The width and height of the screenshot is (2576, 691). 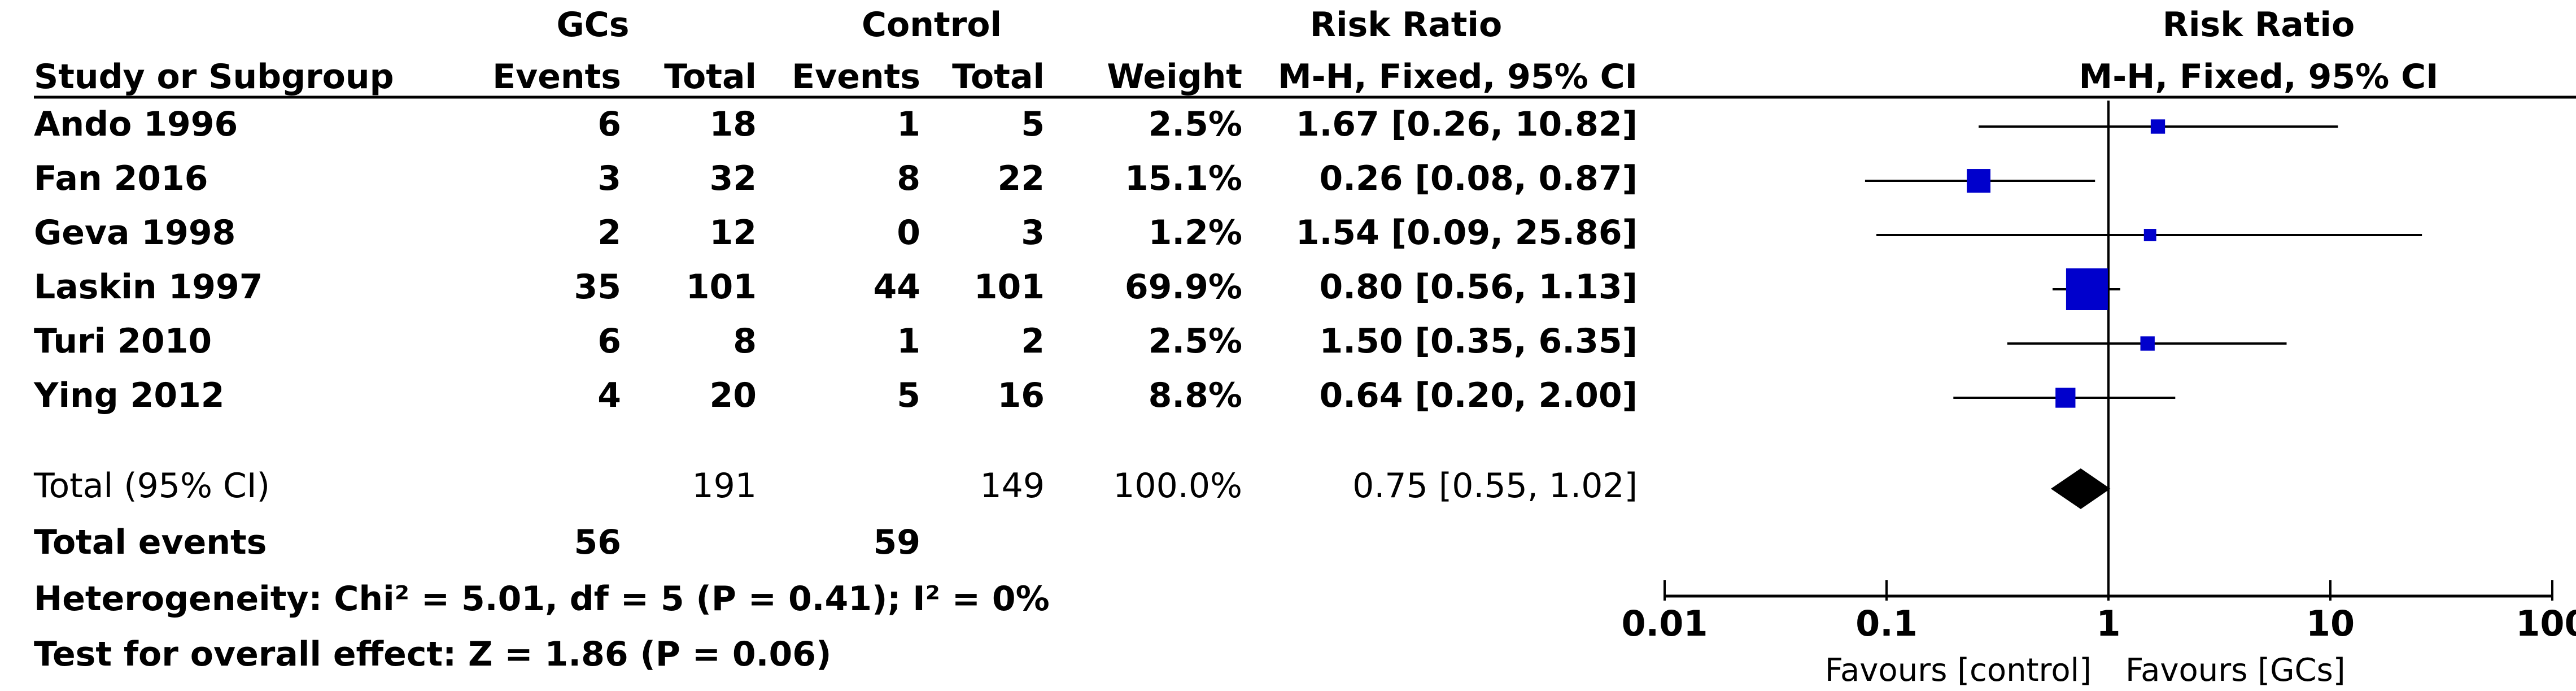 What do you see at coordinates (609, 233) in the screenshot?
I see `events1-value: 2` at bounding box center [609, 233].